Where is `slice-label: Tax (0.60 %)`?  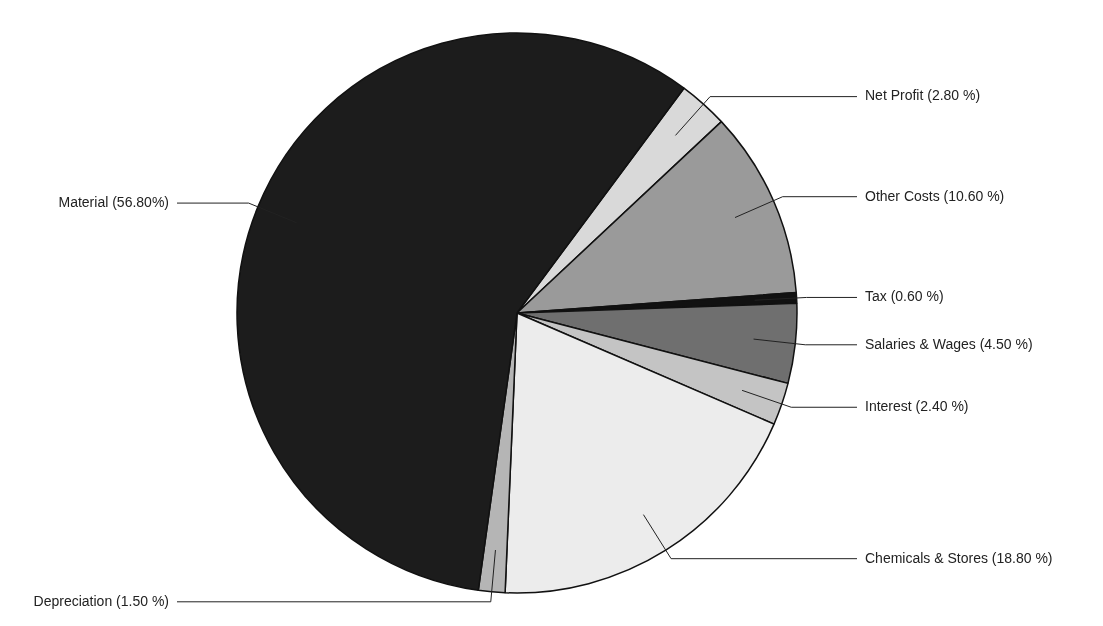 slice-label: Tax (0.60 %) is located at coordinates (904, 296).